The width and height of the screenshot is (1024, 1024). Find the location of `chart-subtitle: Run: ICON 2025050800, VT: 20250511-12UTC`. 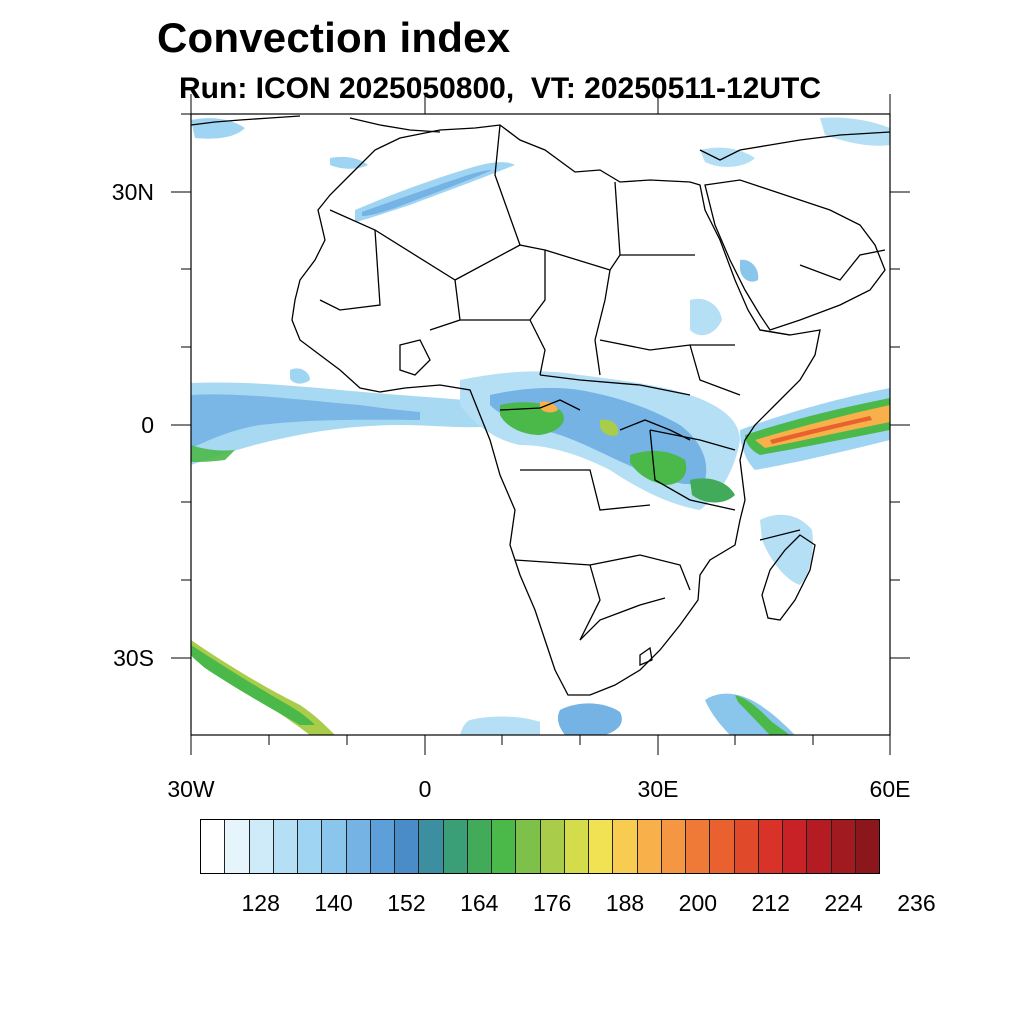

chart-subtitle: Run: ICON 2025050800, VT: 20250511-12UTC is located at coordinates (500, 88).